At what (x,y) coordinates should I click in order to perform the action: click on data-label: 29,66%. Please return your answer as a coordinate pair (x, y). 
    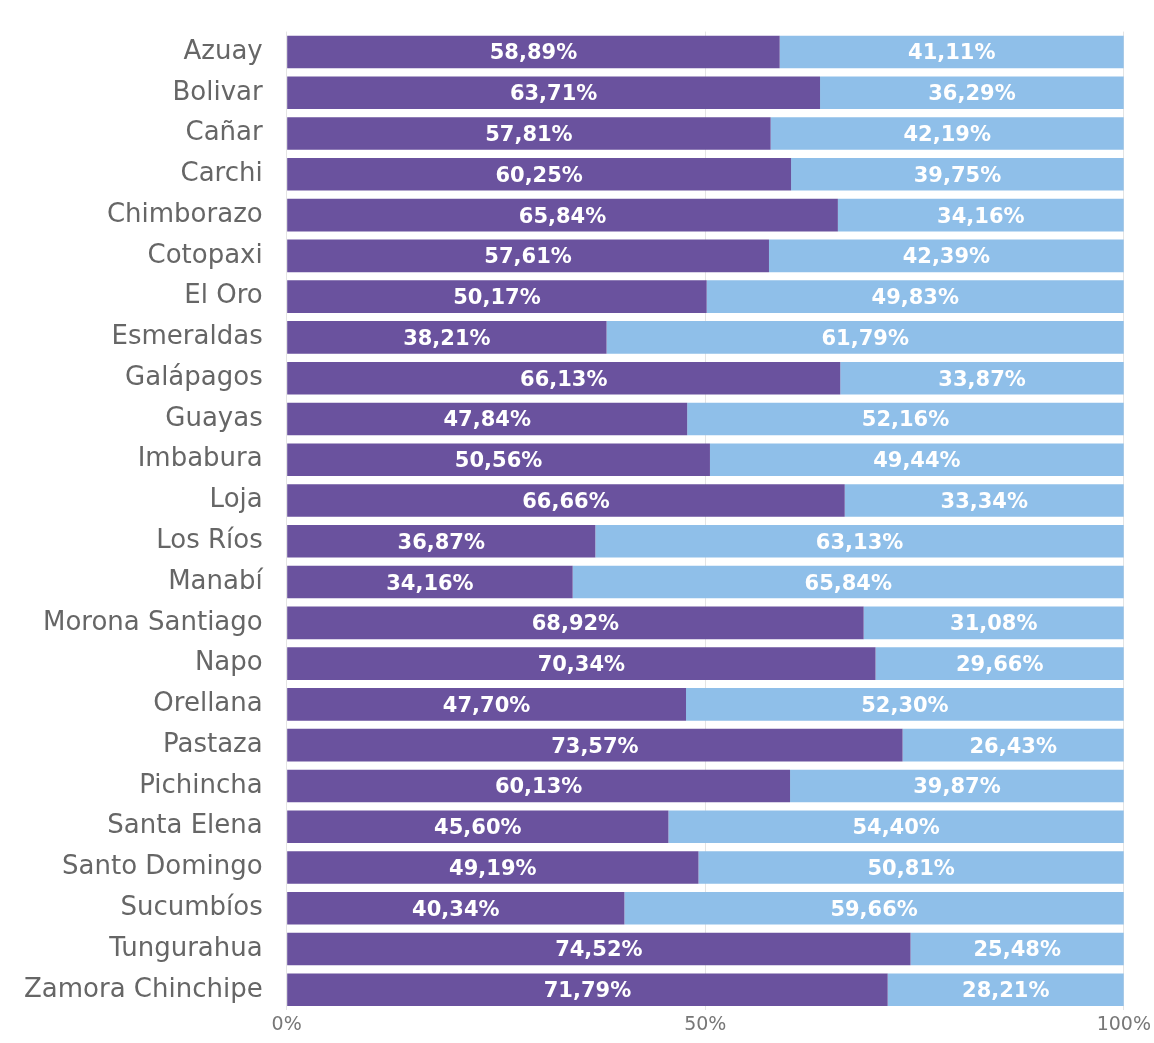
    Looking at the image, I should click on (999, 664).